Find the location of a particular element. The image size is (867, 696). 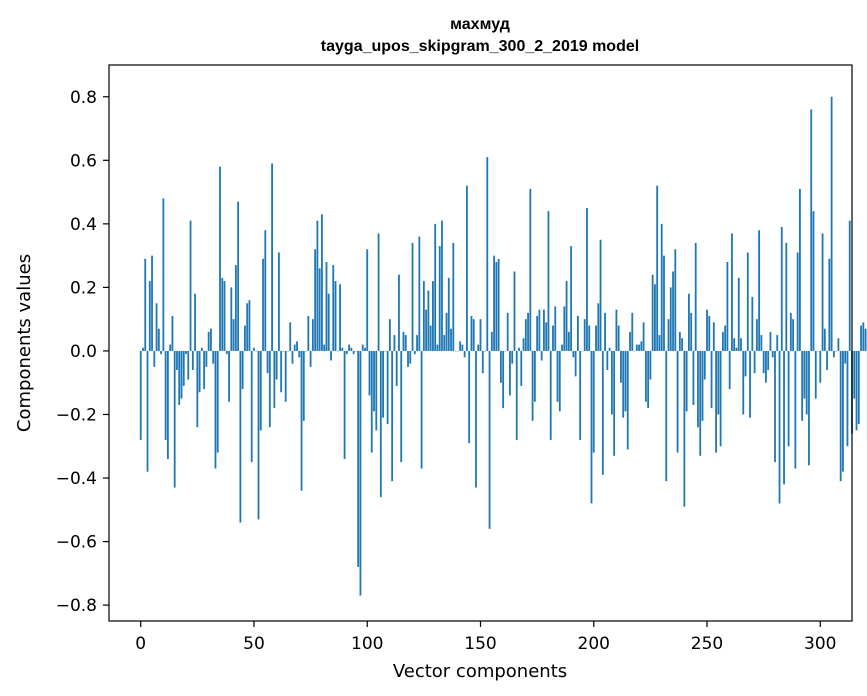

x-axis-label: Vector components is located at coordinates (480, 671).